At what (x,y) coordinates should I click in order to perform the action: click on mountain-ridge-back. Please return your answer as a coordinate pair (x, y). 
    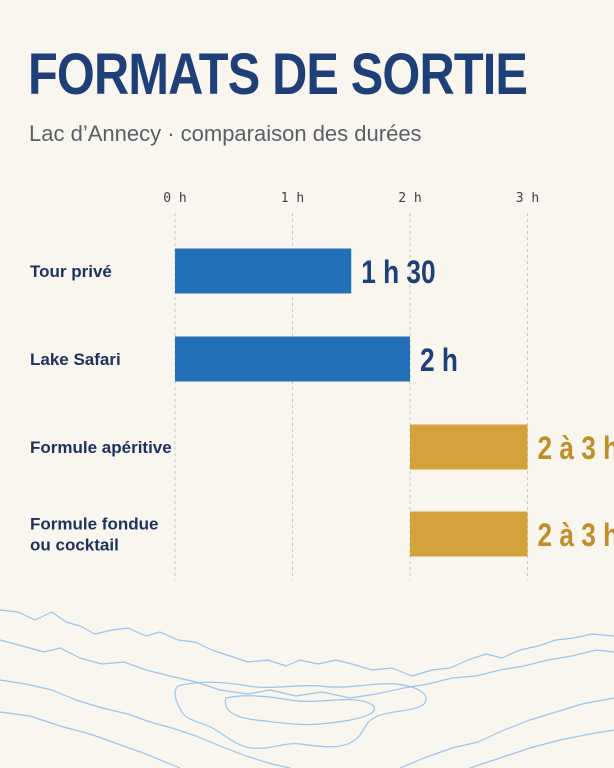
    Looking at the image, I should click on (307, 643).